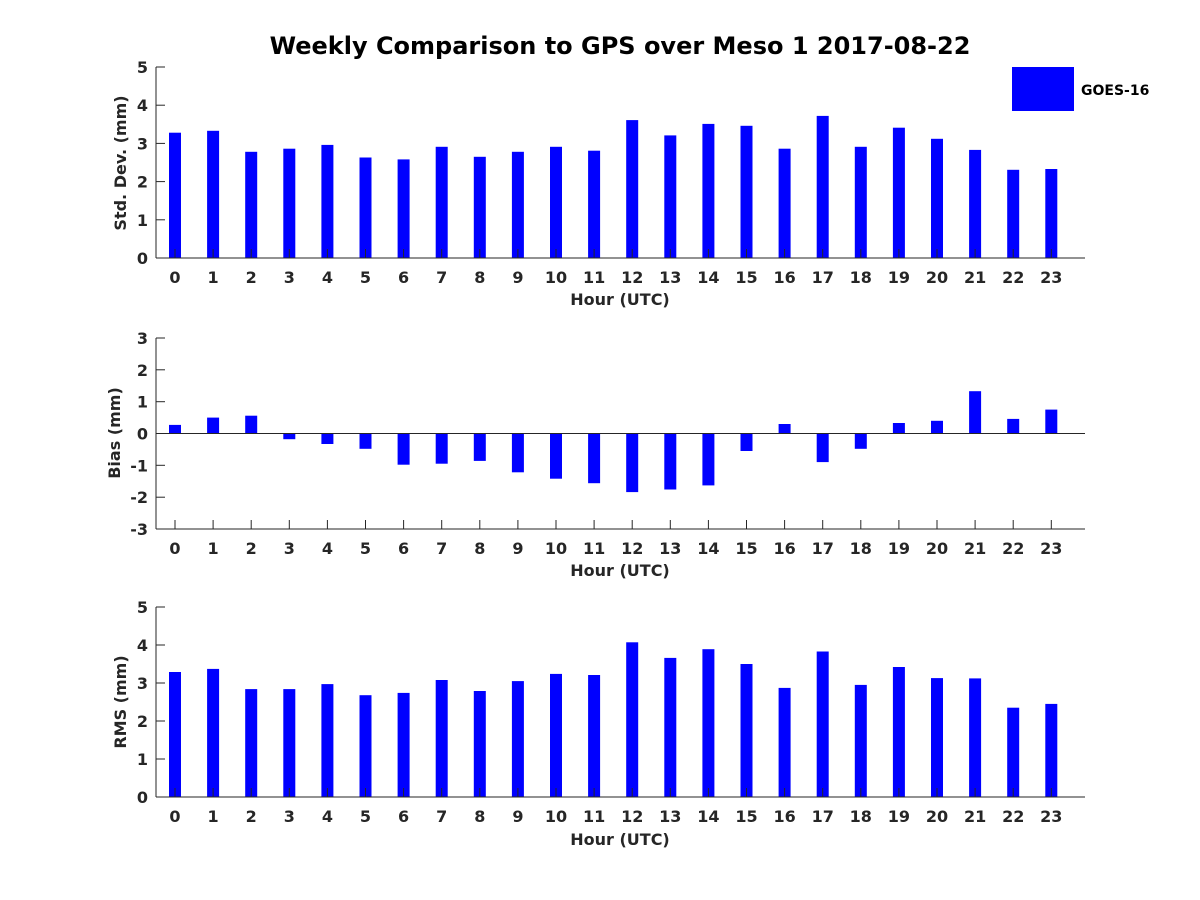  What do you see at coordinates (142, 402) in the screenshot?
I see `bias-y-tick-label-4: 1` at bounding box center [142, 402].